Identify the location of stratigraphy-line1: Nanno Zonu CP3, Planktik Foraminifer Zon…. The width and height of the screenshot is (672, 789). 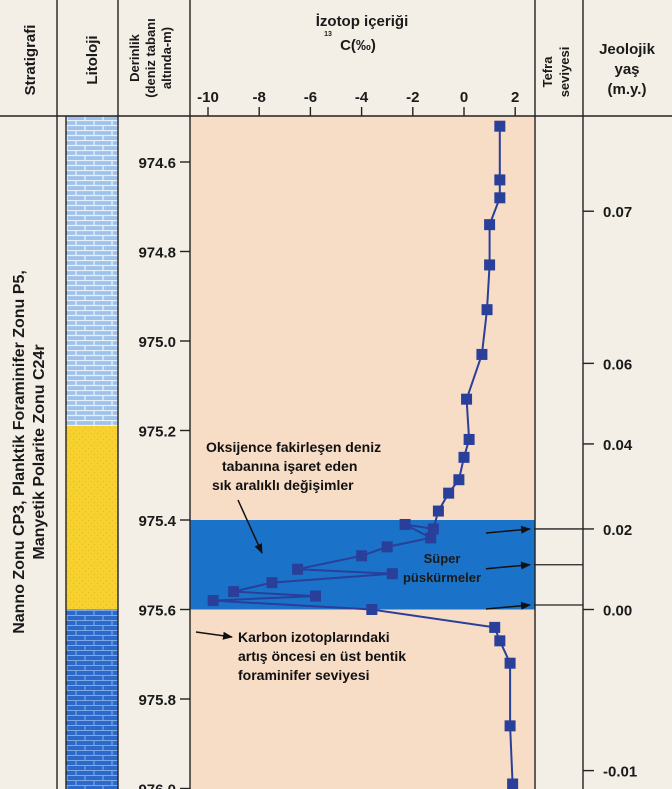
(19, 452).